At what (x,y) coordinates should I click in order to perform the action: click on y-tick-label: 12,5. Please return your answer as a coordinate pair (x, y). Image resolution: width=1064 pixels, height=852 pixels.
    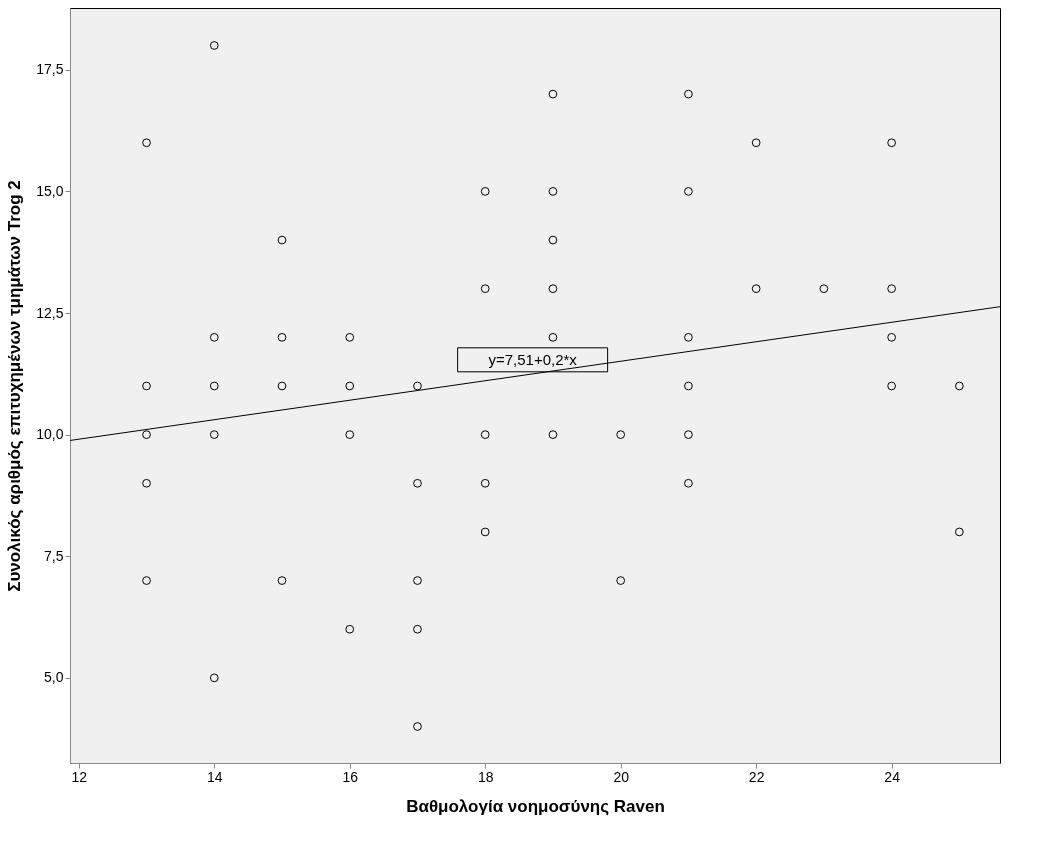
    Looking at the image, I should click on (50, 312).